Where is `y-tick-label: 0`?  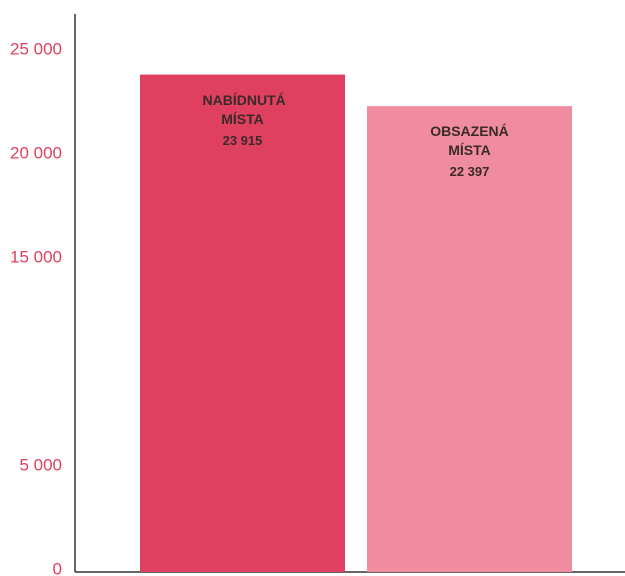 y-tick-label: 0 is located at coordinates (57, 567).